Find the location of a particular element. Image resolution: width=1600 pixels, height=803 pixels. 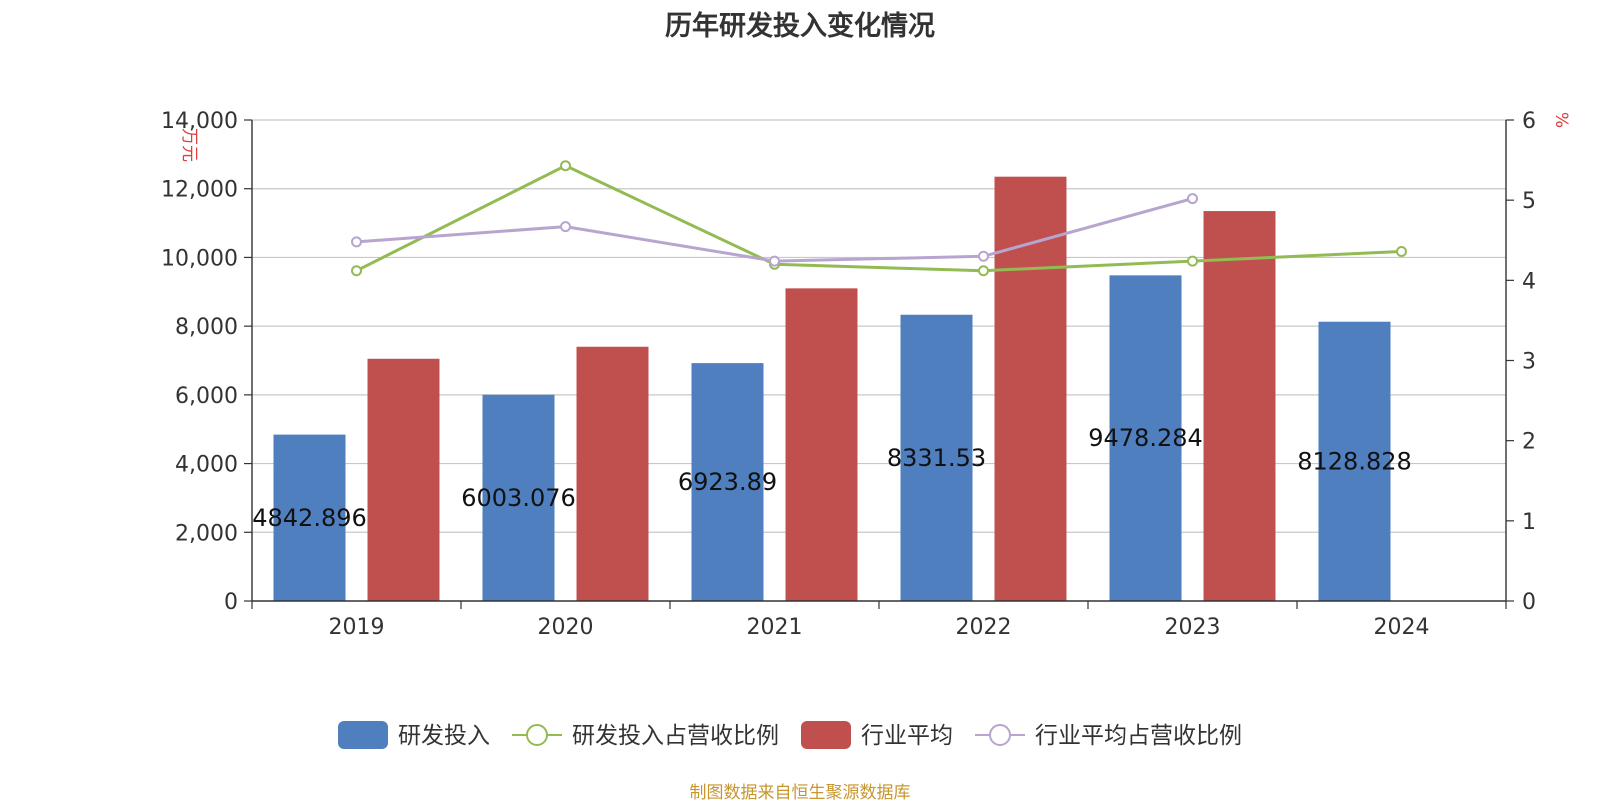

line-rd-ratio is located at coordinates (878, 218).